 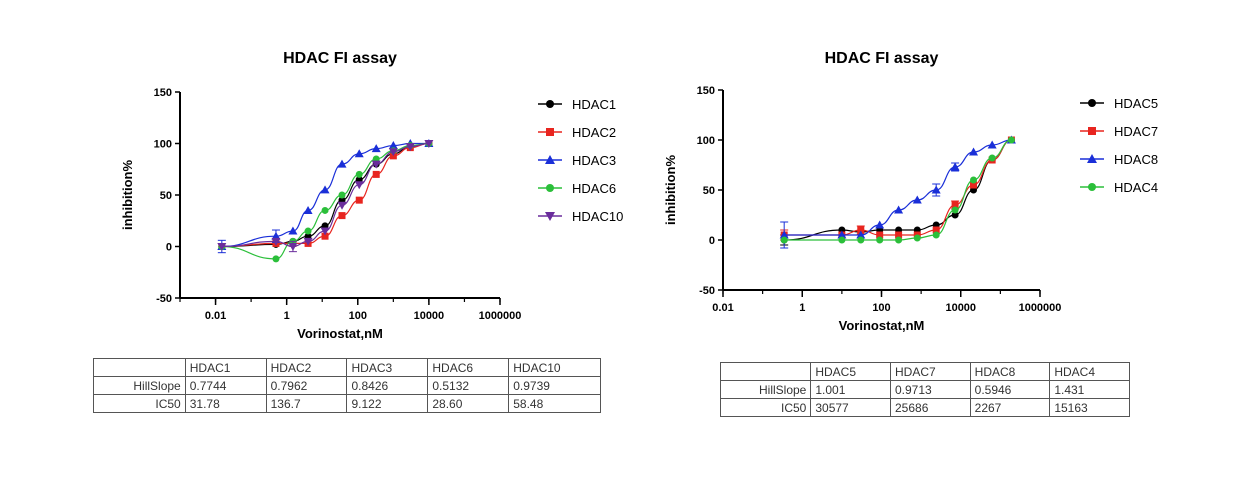 What do you see at coordinates (1136, 187) in the screenshot?
I see `legend-label: HDAC4` at bounding box center [1136, 187].